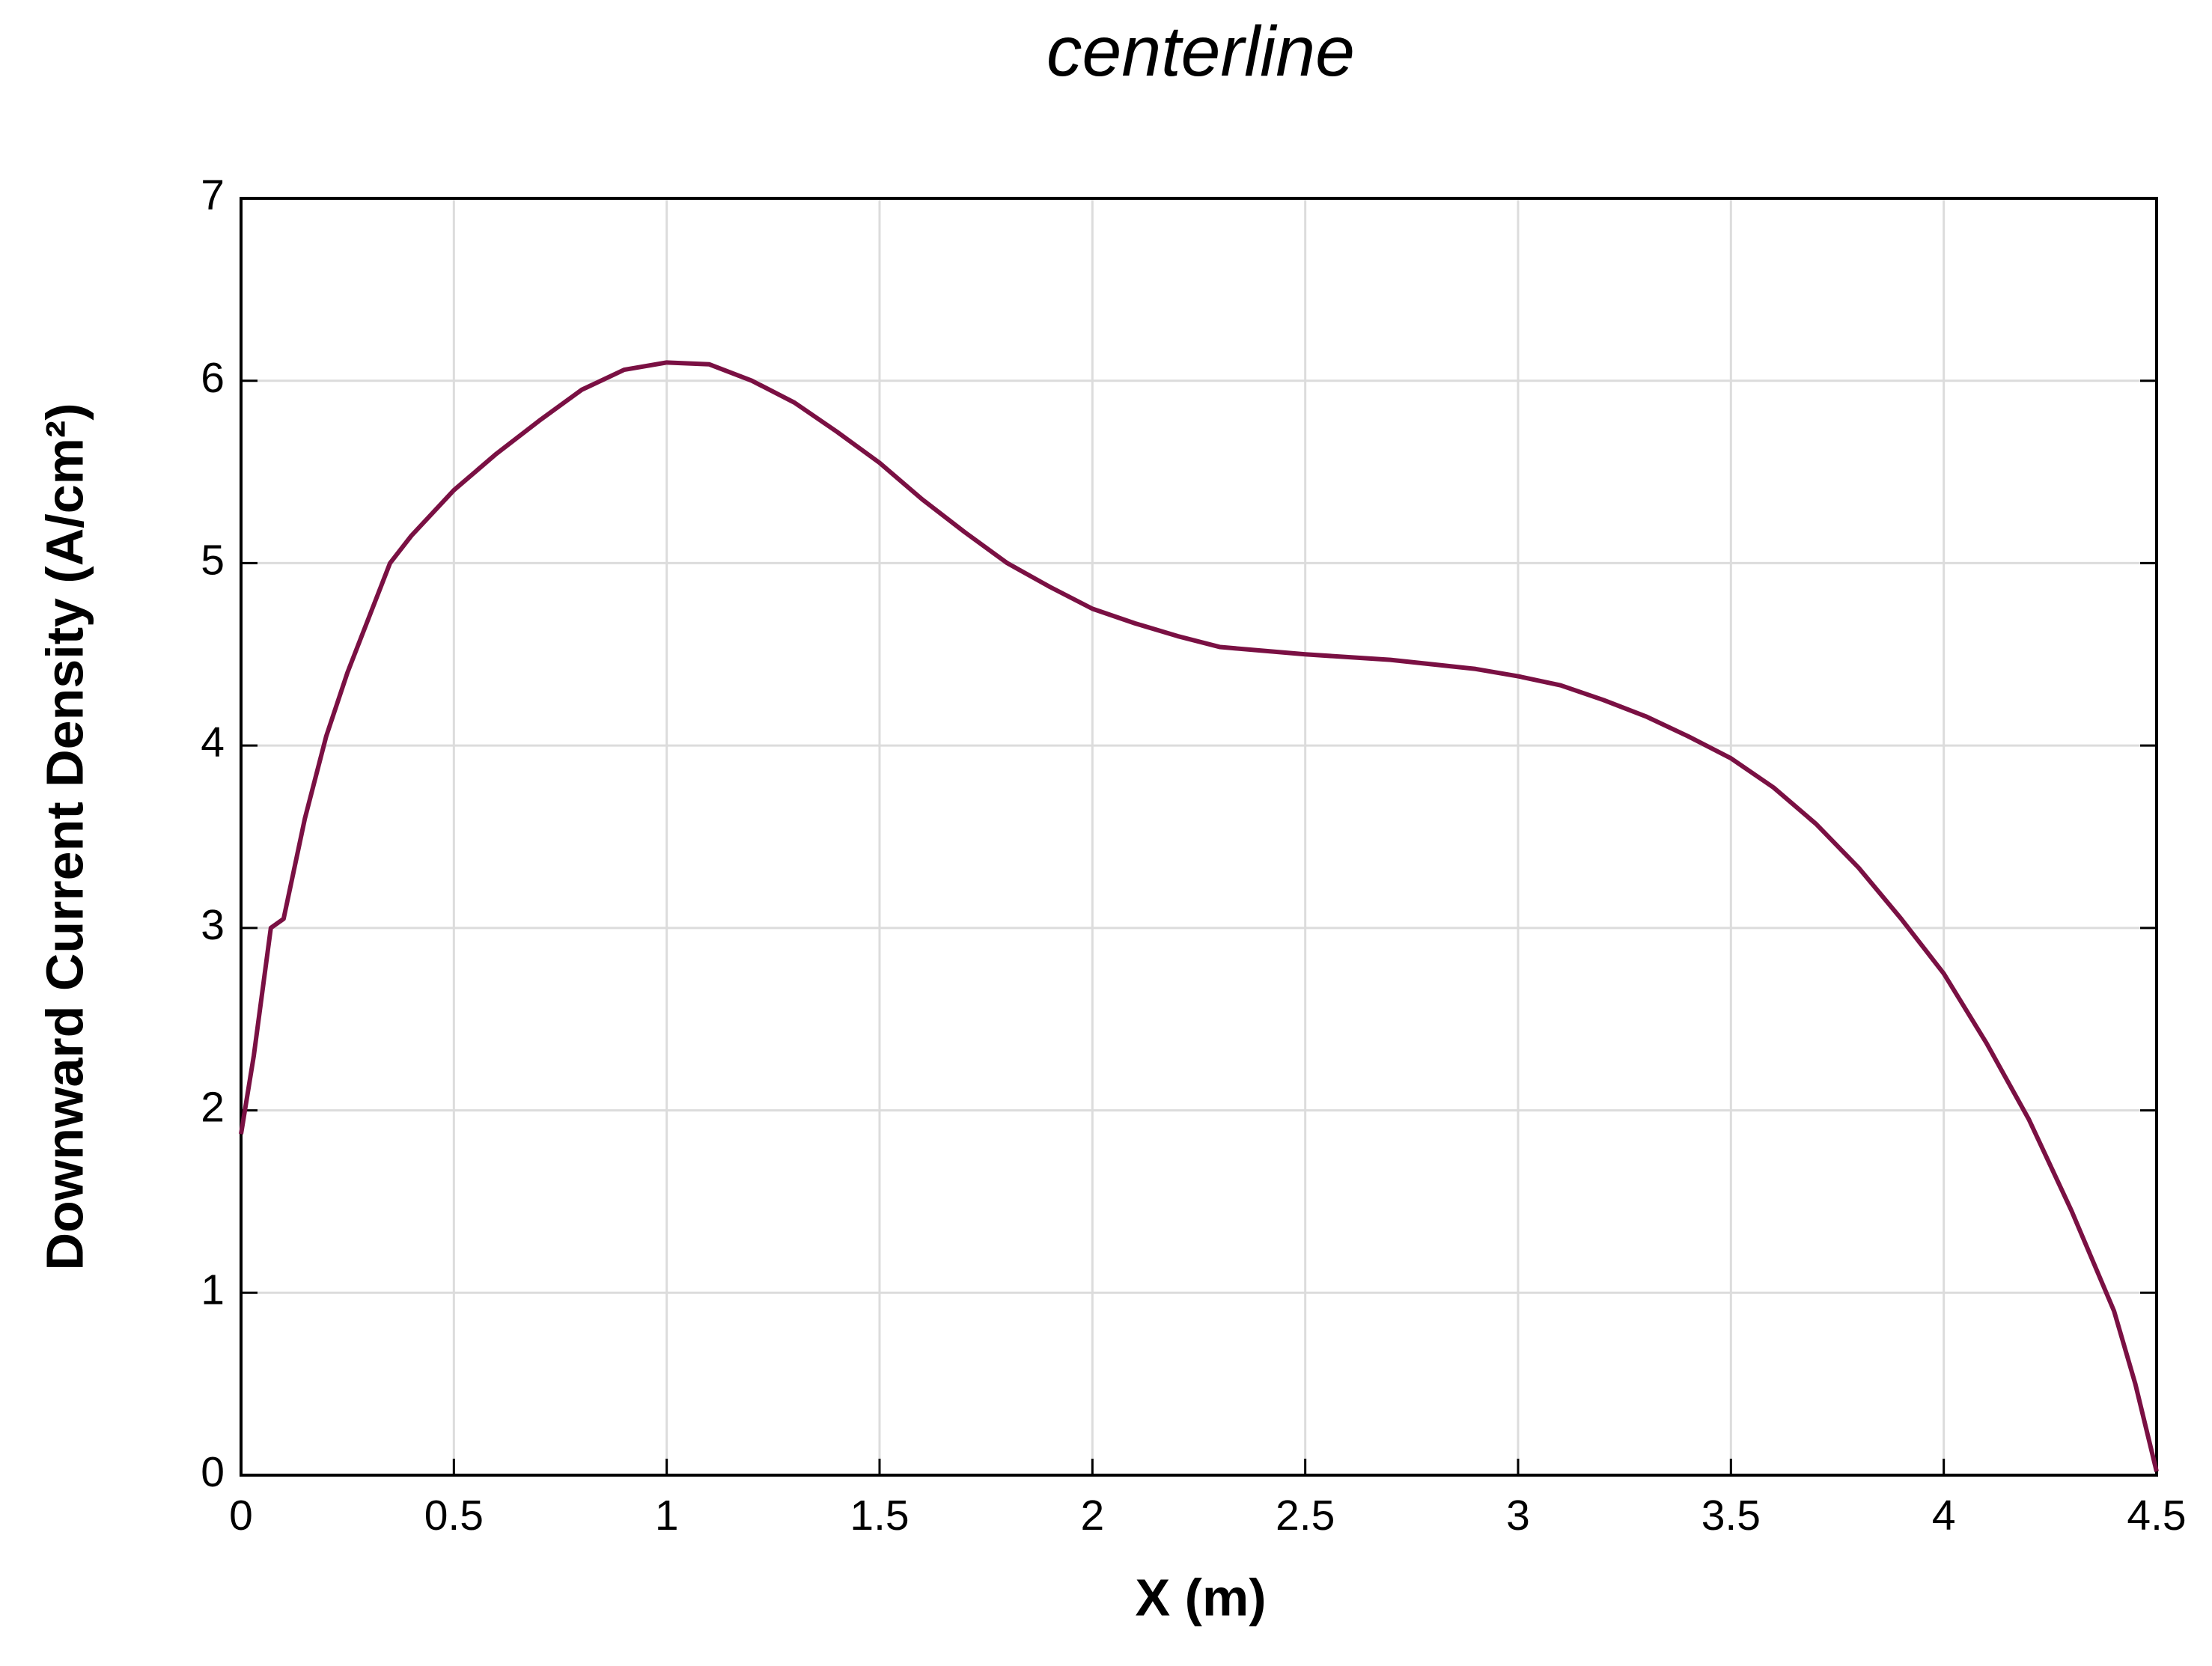 This screenshot has width=2212, height=1666. Describe the element at coordinates (2156, 1516) in the screenshot. I see `x-tick-label: 4.5` at that location.